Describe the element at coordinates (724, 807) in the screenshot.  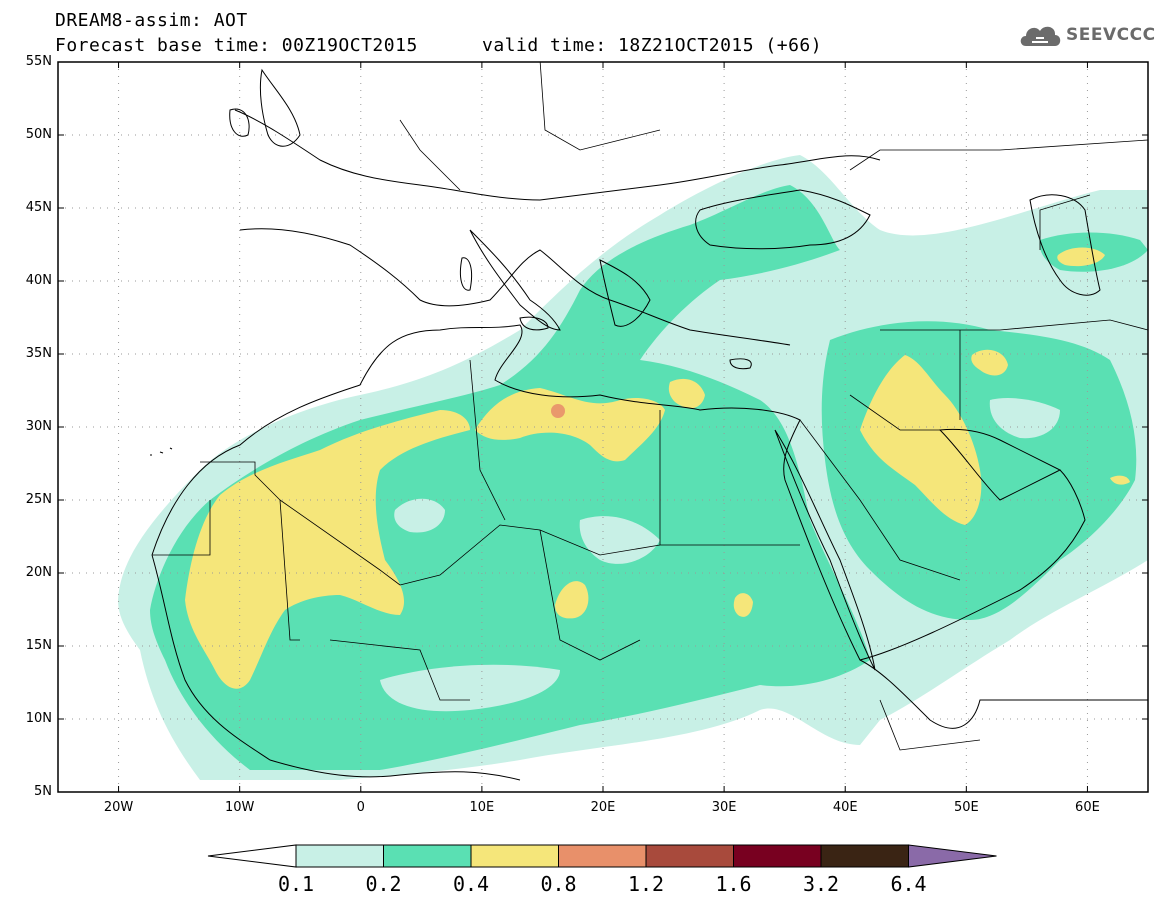
I see `lon-label: 30E` at that location.